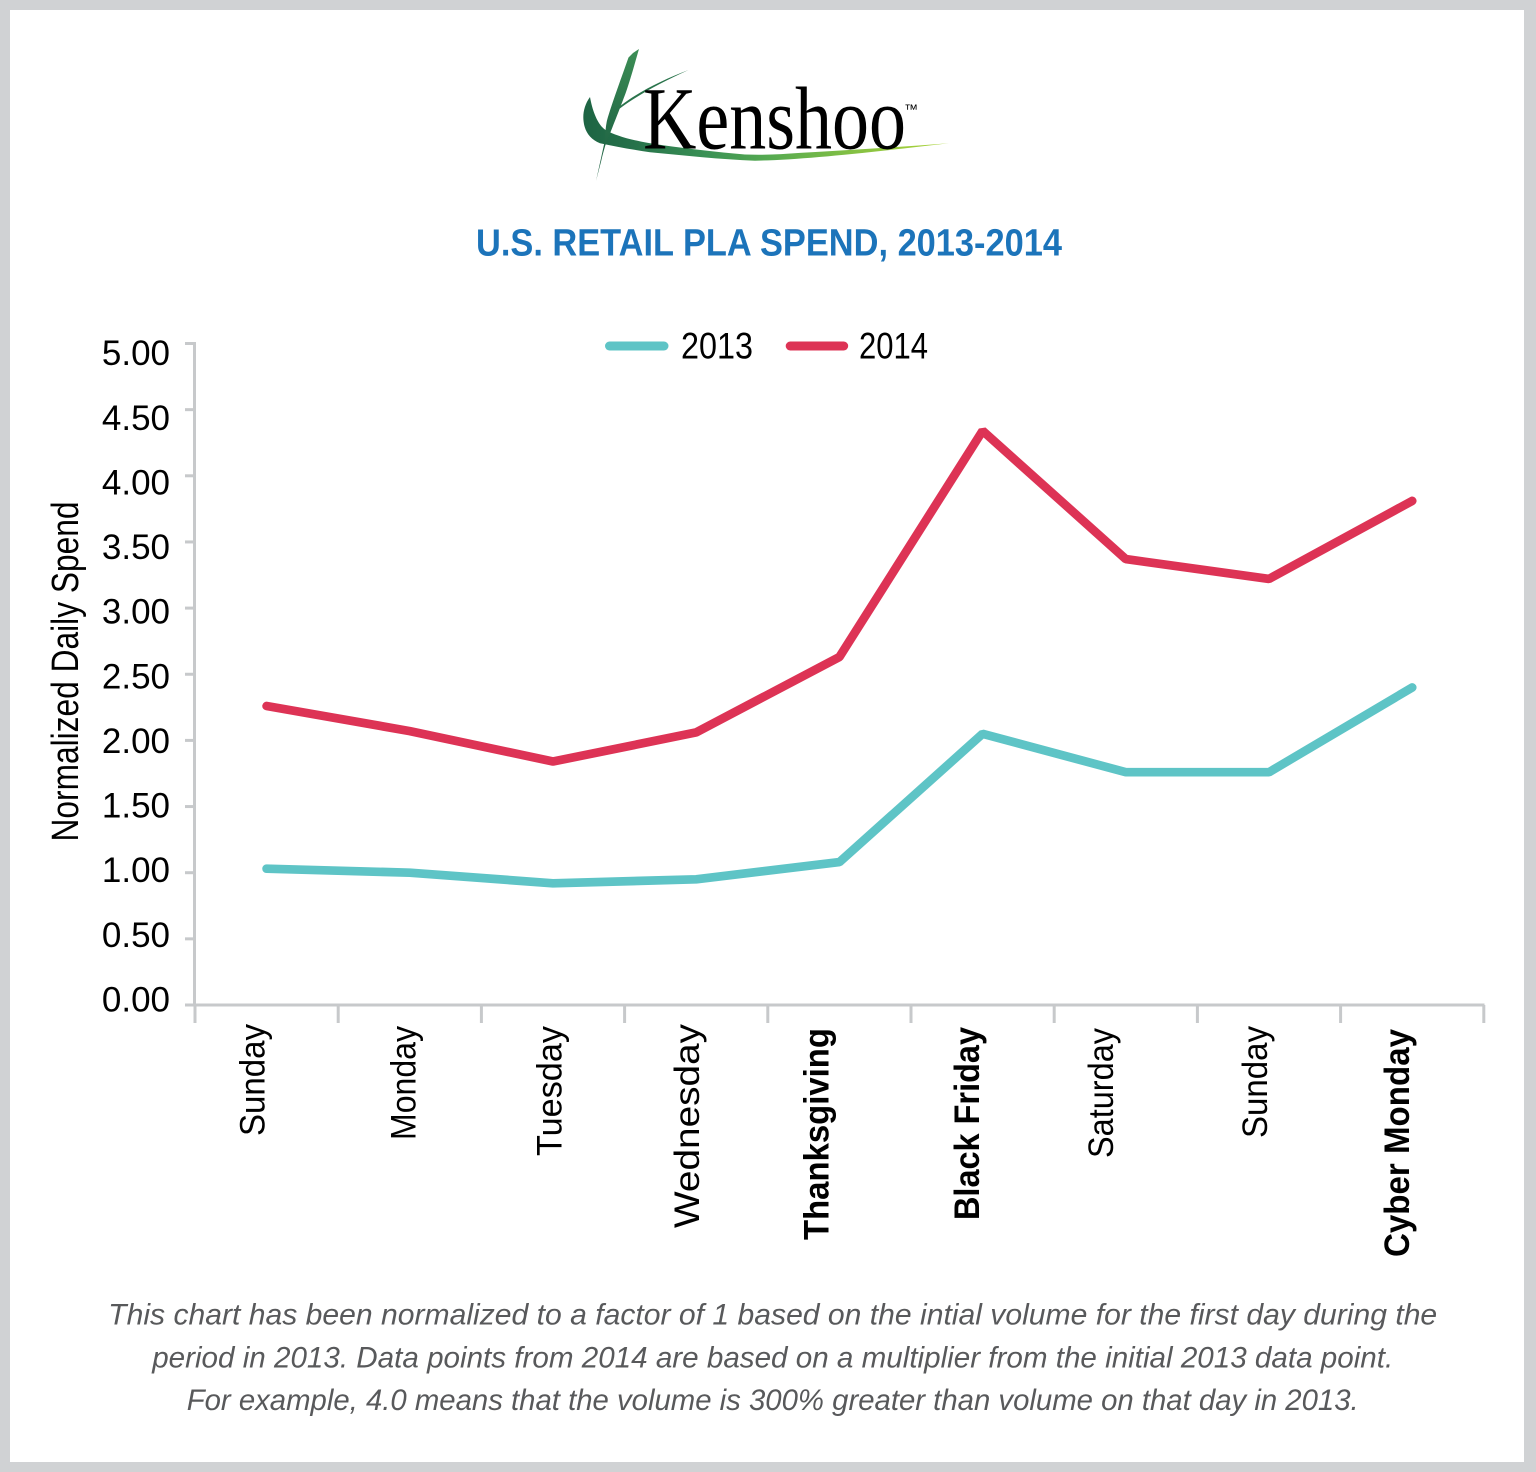 This screenshot has width=1536, height=1472. I want to click on svg-text: Saturday, so click(1101, 1093).